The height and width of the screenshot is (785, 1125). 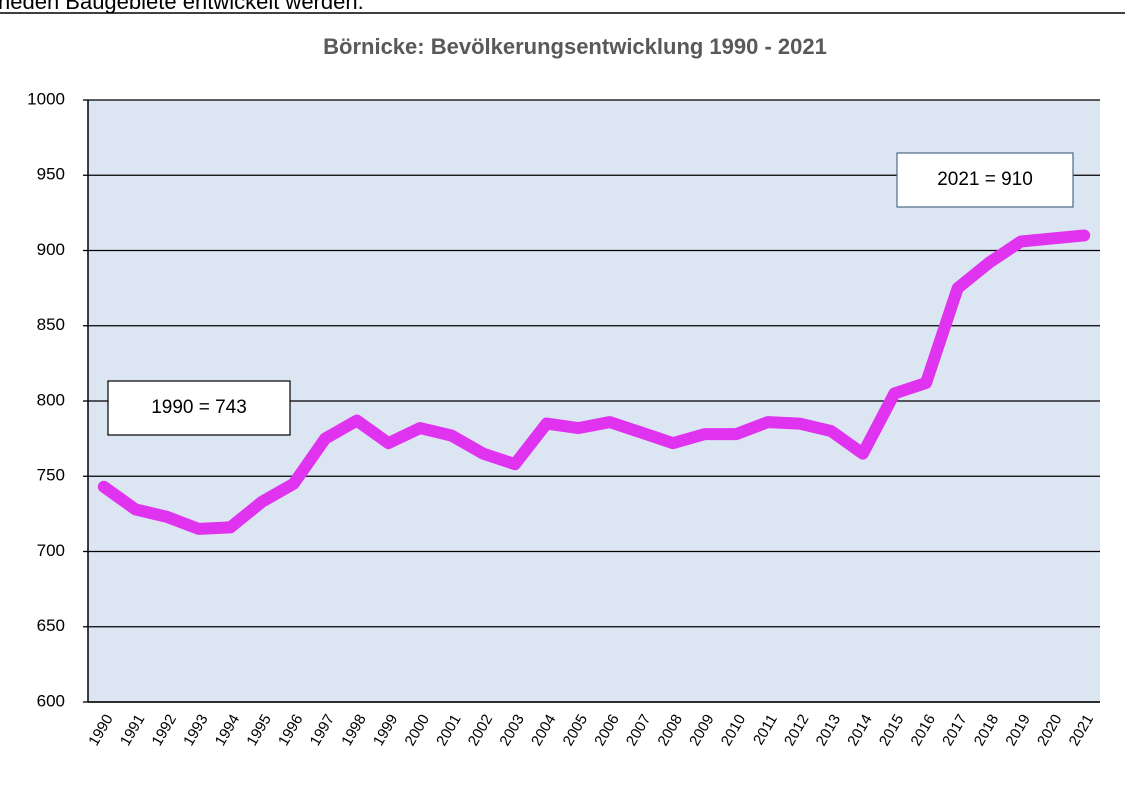 I want to click on x-tick-label: 1993, so click(x=195, y=729).